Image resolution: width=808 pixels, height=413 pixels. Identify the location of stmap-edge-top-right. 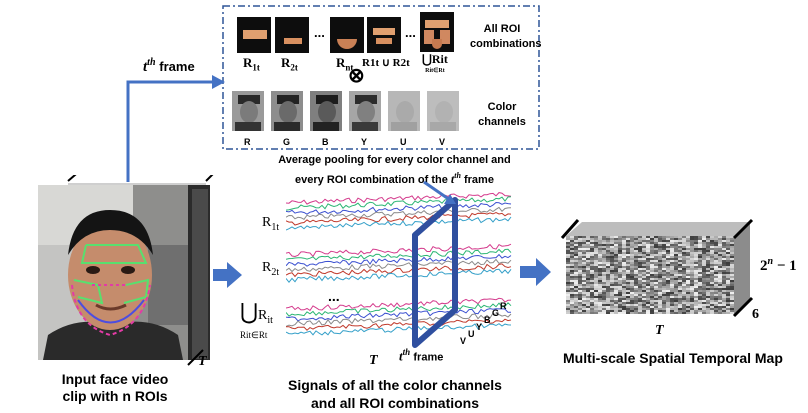
(743, 229).